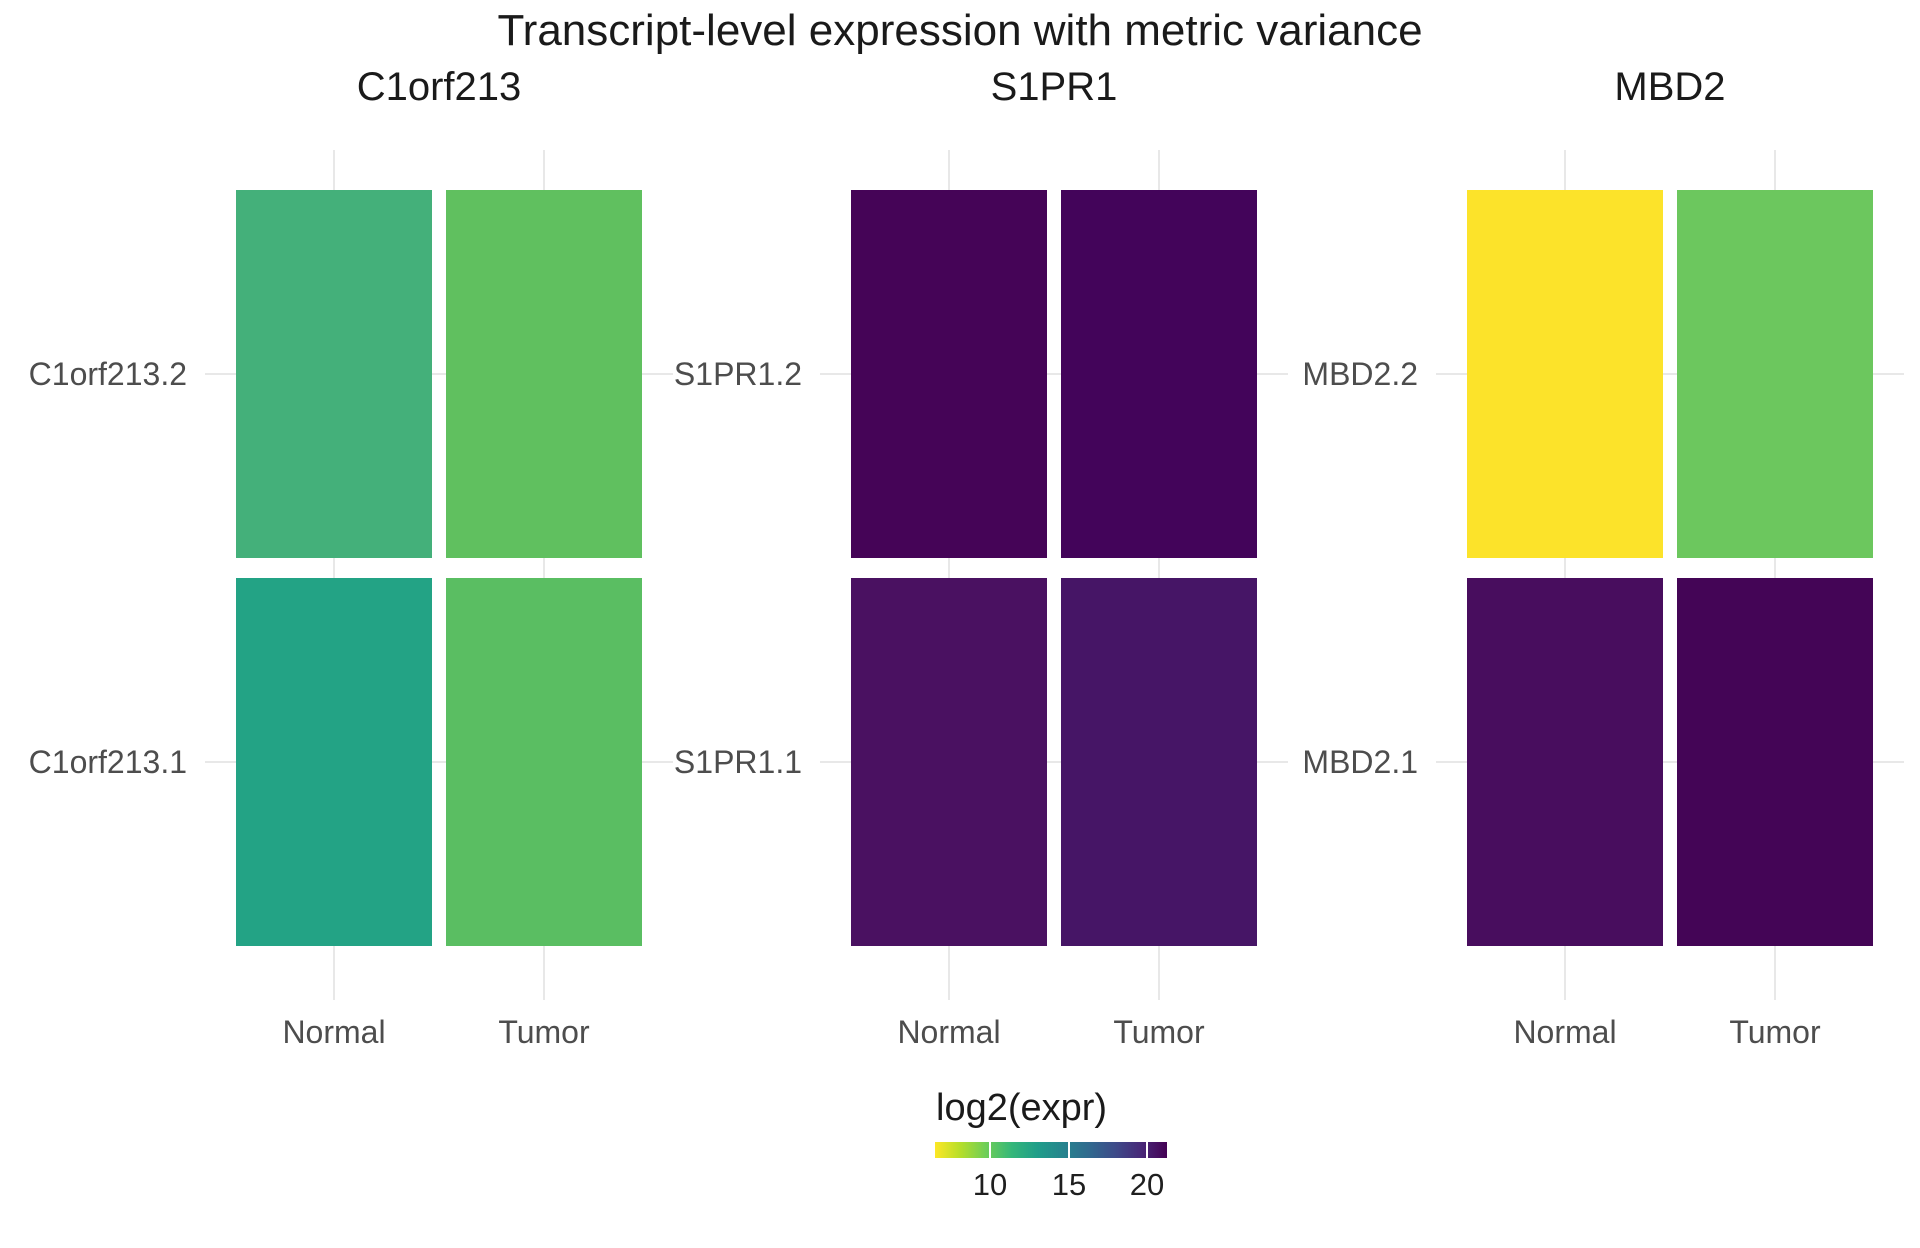 This screenshot has height=1248, width=1920. Describe the element at coordinates (1147, 1184) in the screenshot. I see `legend-tick-label: 20` at that location.